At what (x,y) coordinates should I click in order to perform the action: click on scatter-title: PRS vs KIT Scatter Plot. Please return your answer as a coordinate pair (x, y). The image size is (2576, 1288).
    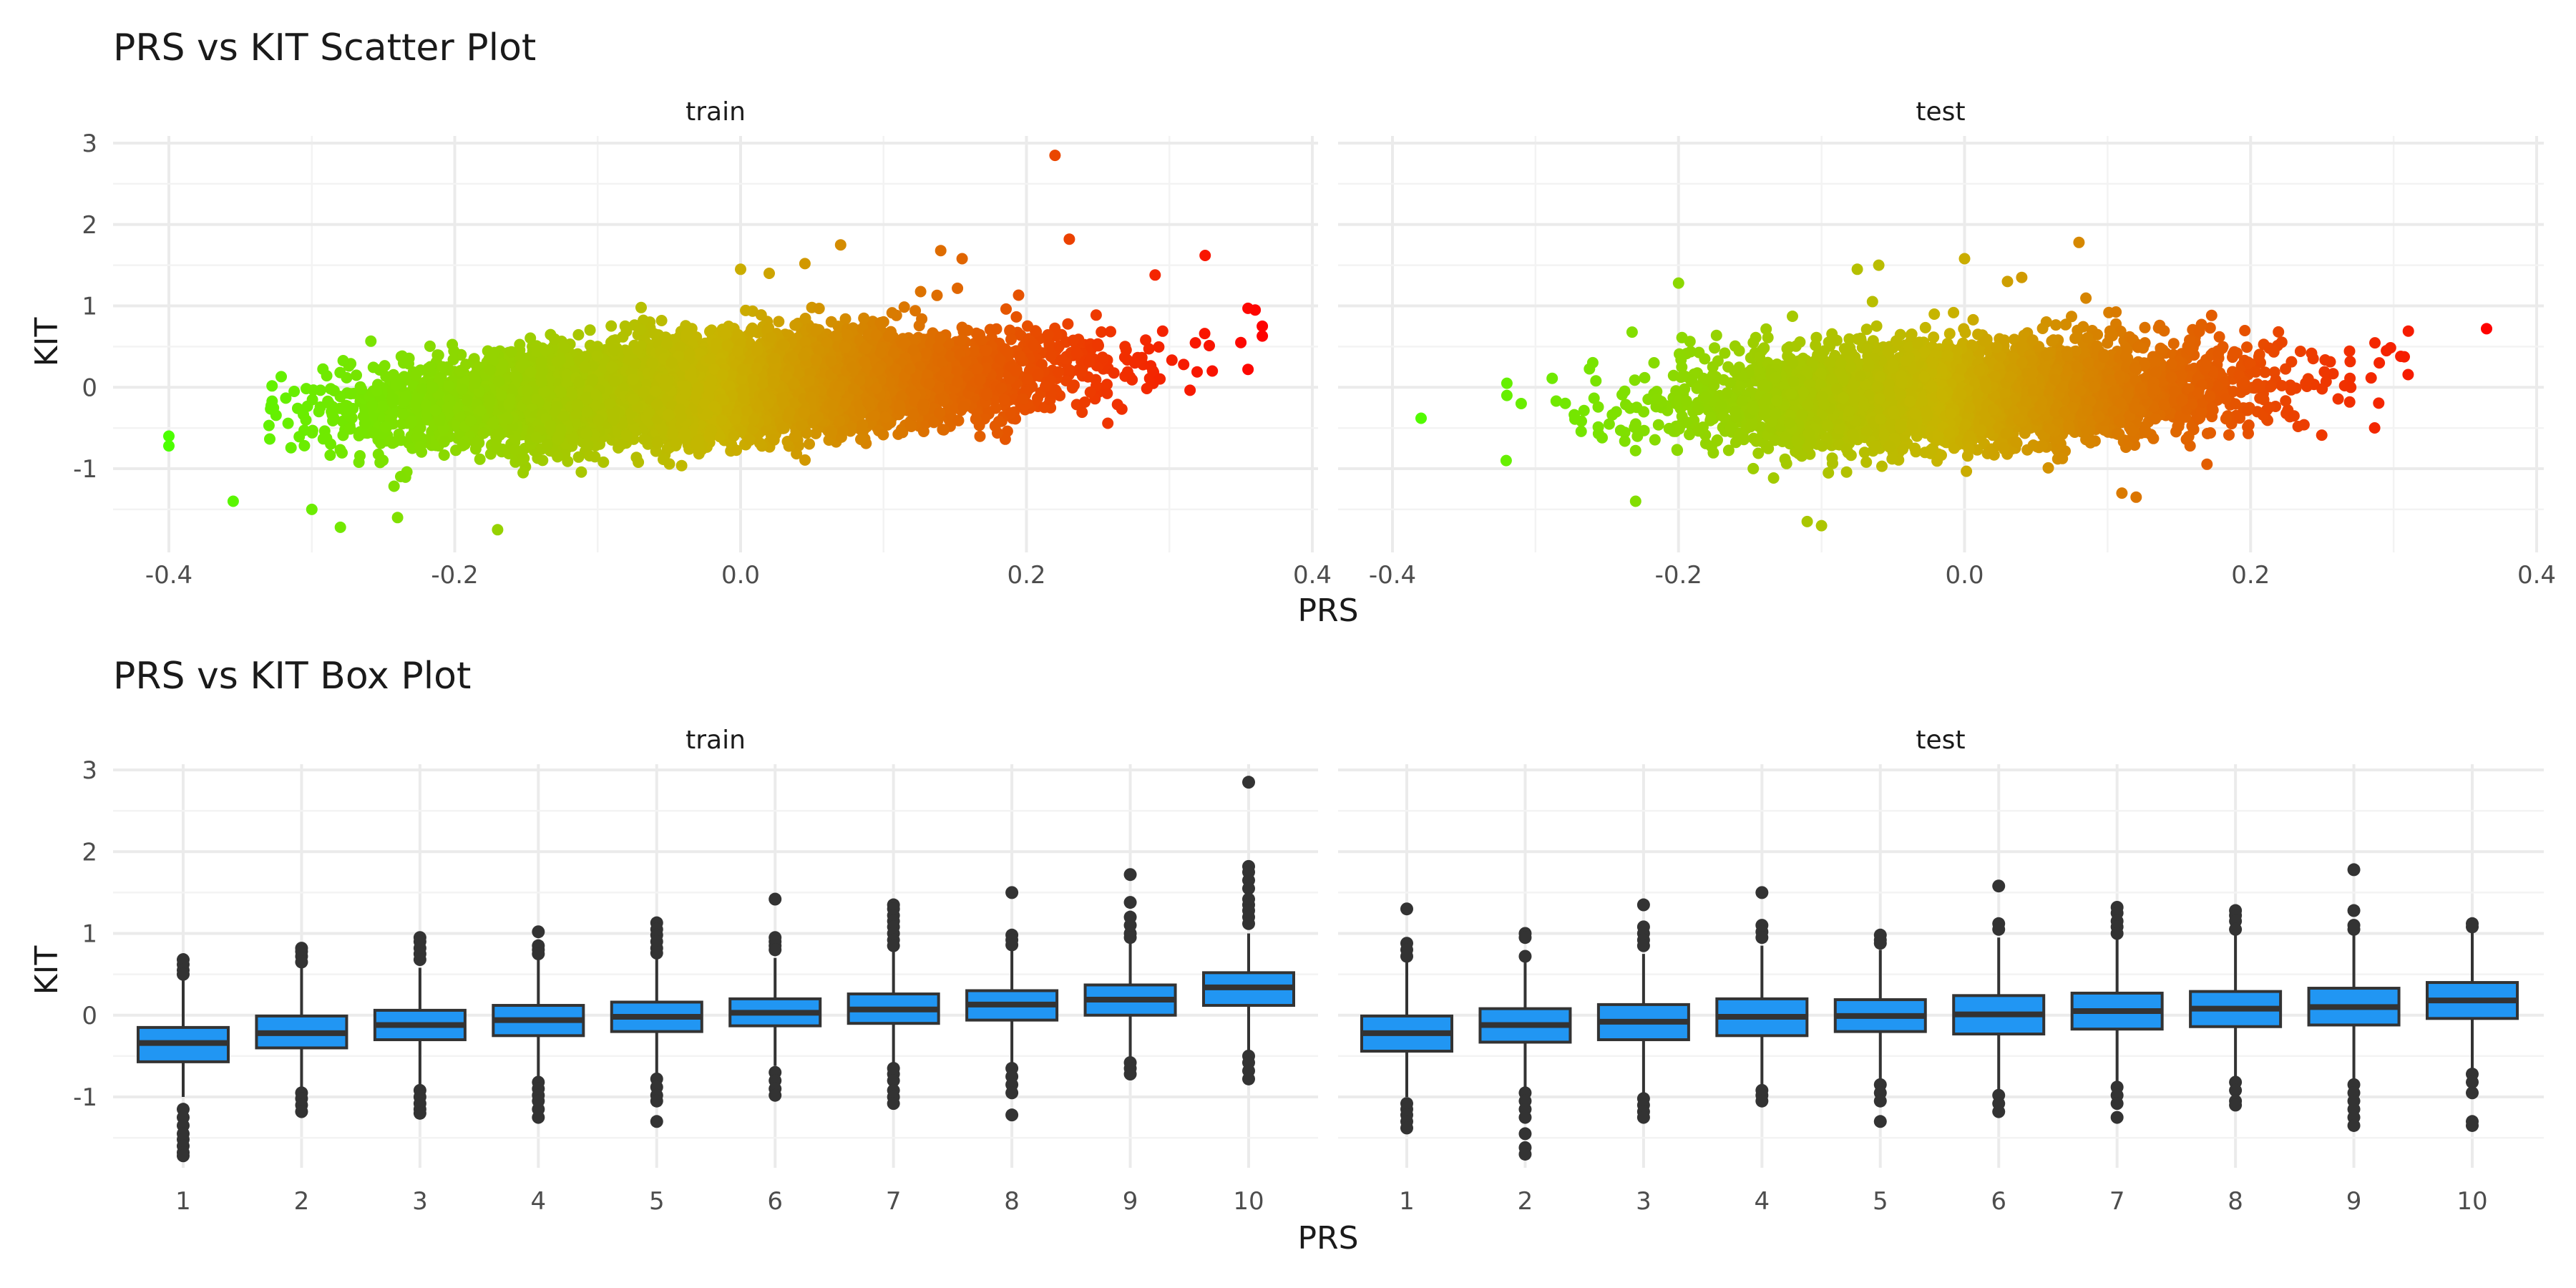
    Looking at the image, I should click on (324, 48).